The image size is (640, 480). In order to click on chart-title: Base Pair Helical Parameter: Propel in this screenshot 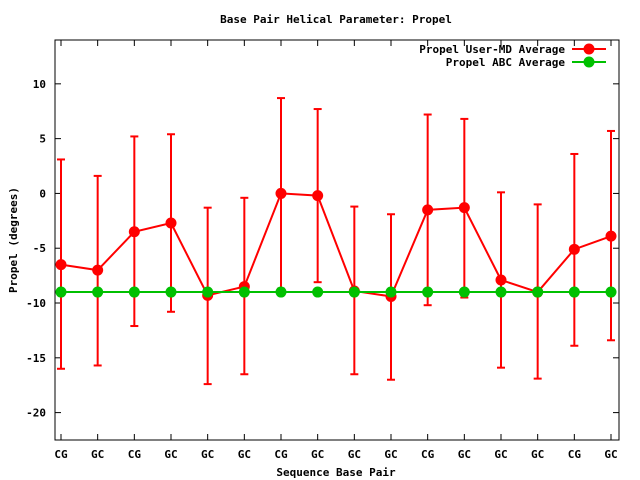, I will do `click(336, 19)`.